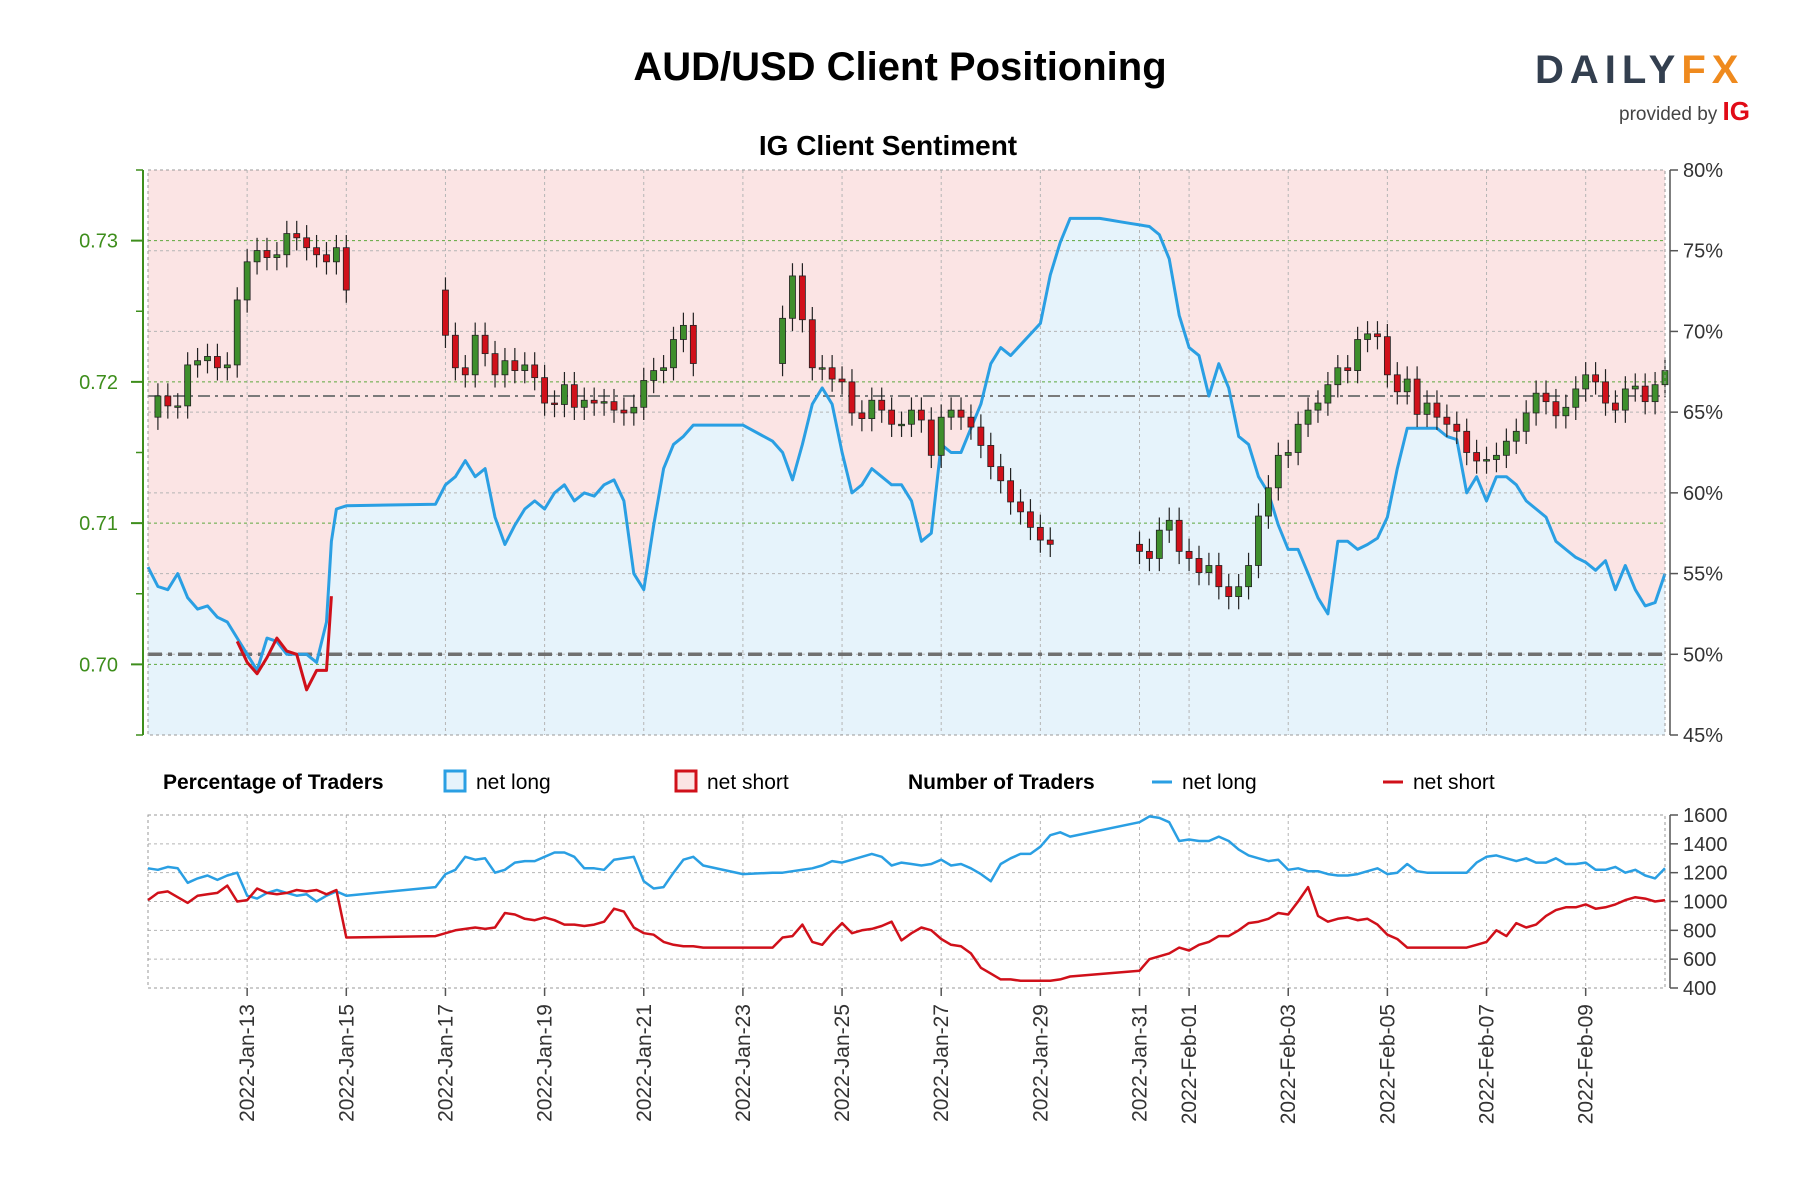 This screenshot has width=1800, height=1200. Describe the element at coordinates (906, 859) in the screenshot. I see `net-long-count-line` at that location.